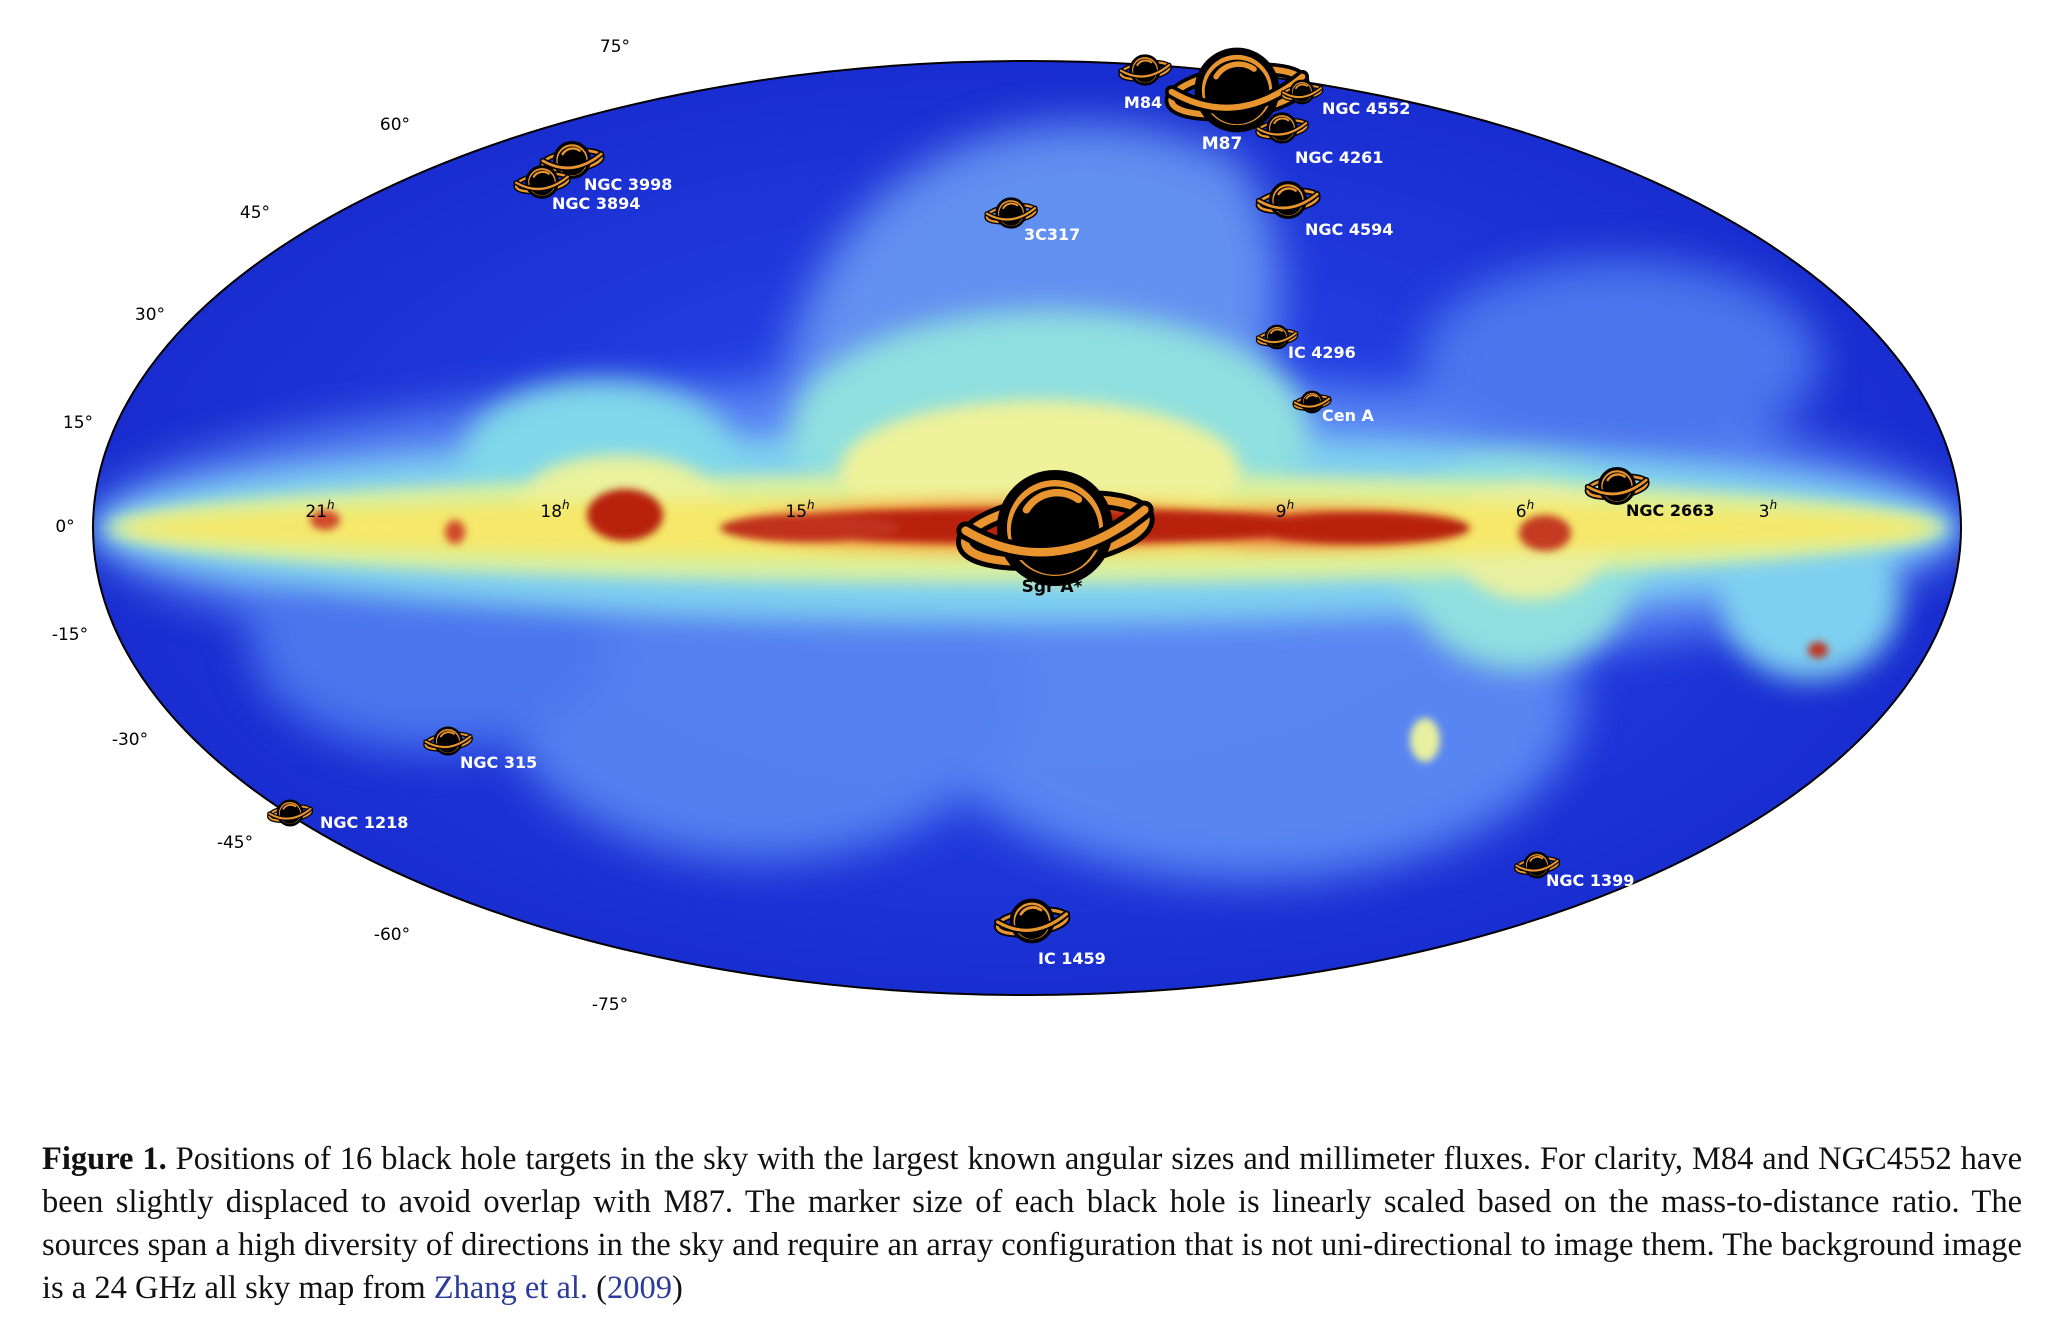 This screenshot has width=2054, height=1326. I want to click on black-hole-label-ic-1459: IC 1459, so click(1072, 958).